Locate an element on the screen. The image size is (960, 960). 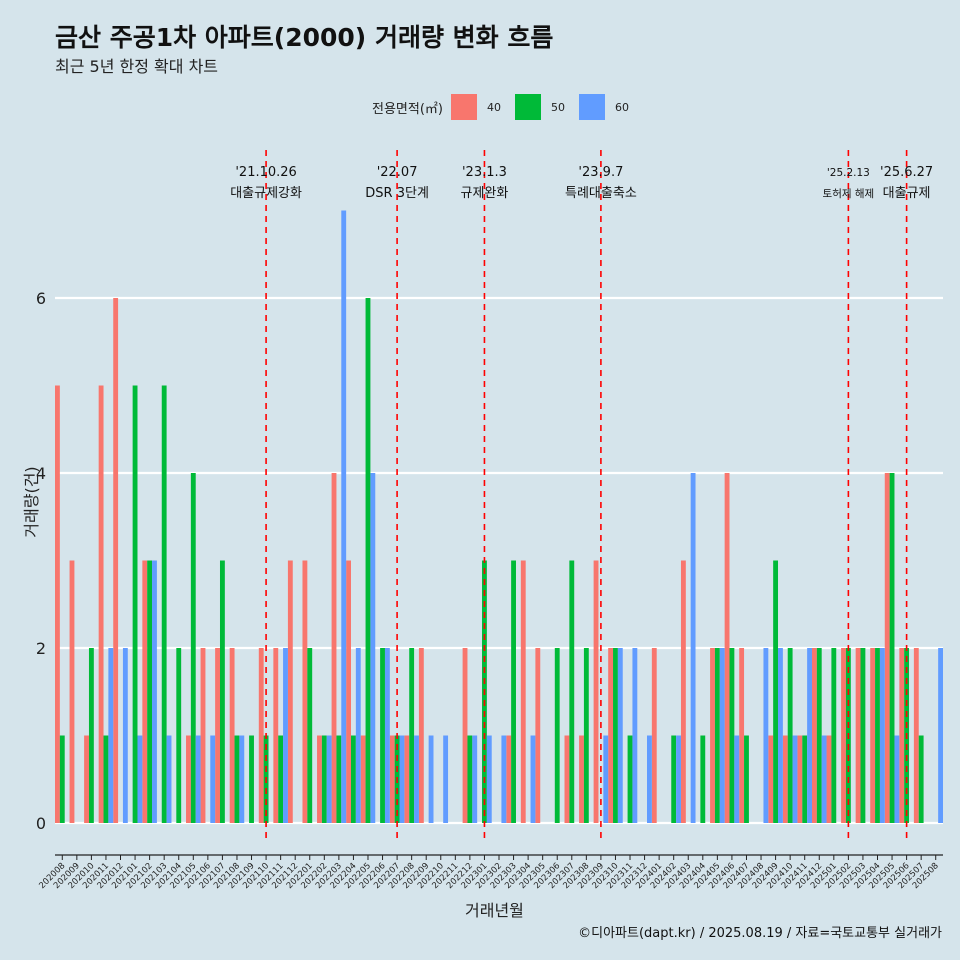
event-date-label: '25.2.13 is located at coordinates (848, 173).